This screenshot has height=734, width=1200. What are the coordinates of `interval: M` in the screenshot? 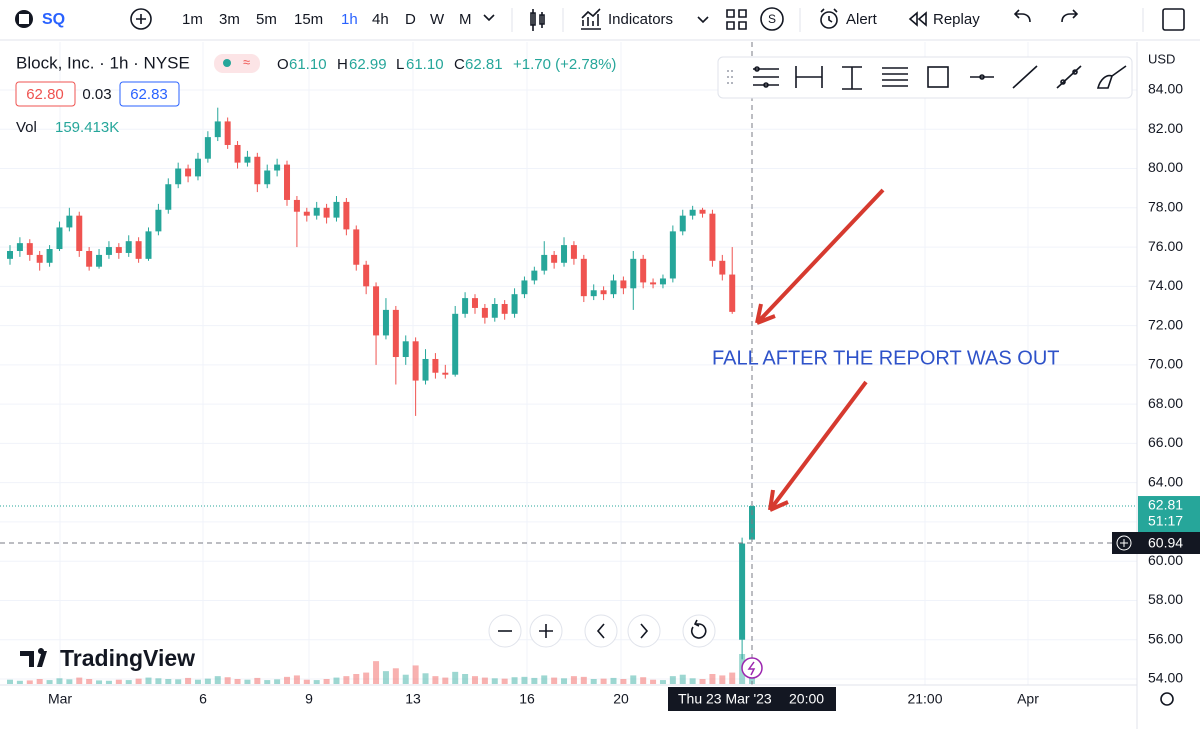 It's located at (465, 19).